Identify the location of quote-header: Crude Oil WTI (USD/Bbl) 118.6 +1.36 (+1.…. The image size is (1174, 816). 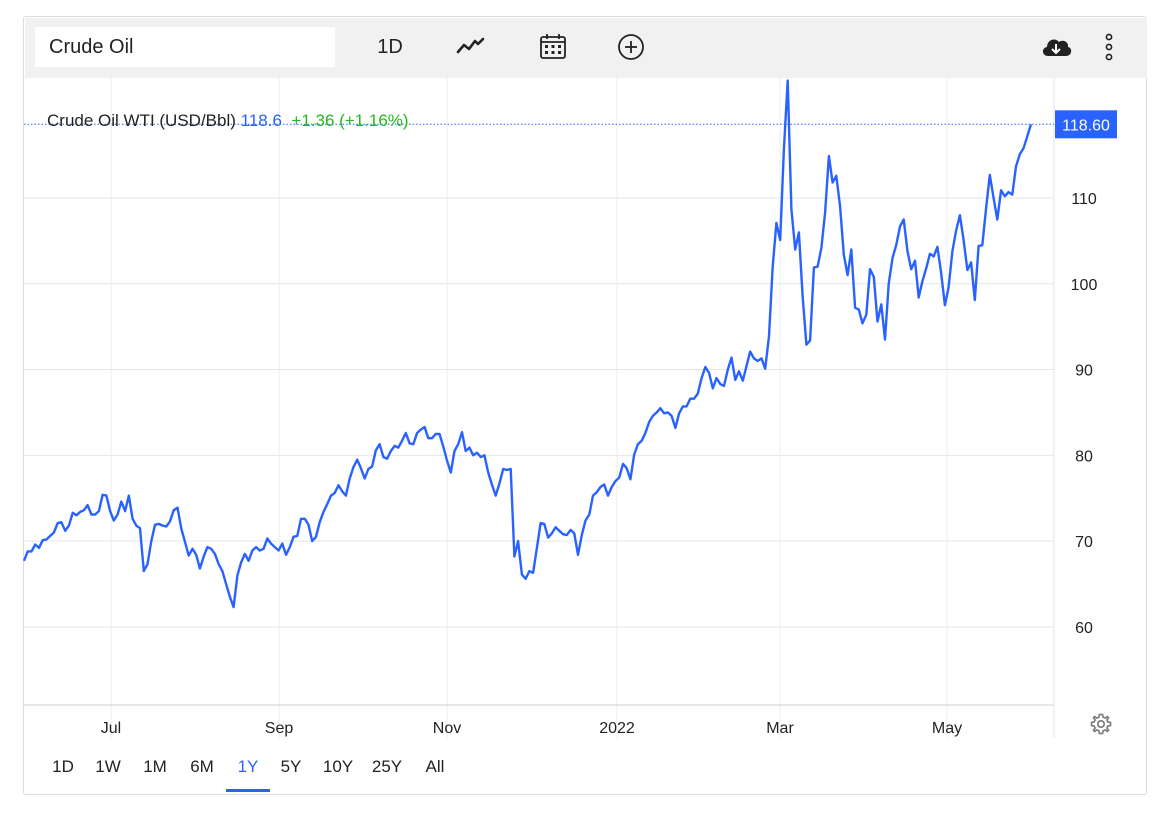
(228, 121).